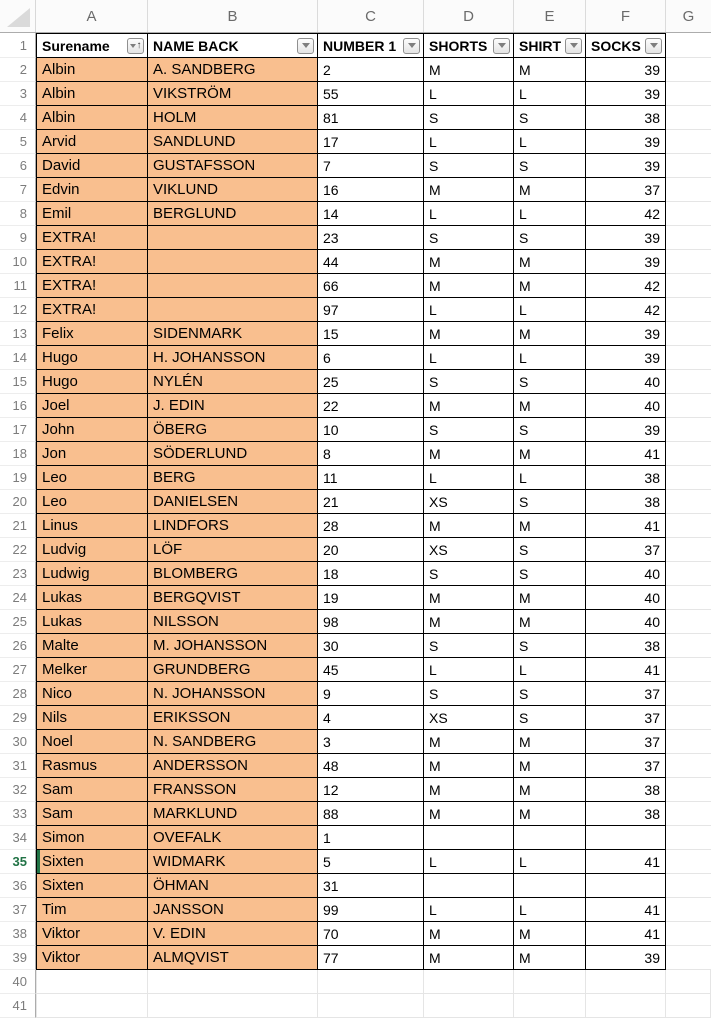  Describe the element at coordinates (18, 694) in the screenshot. I see `row-header-28: 28` at that location.